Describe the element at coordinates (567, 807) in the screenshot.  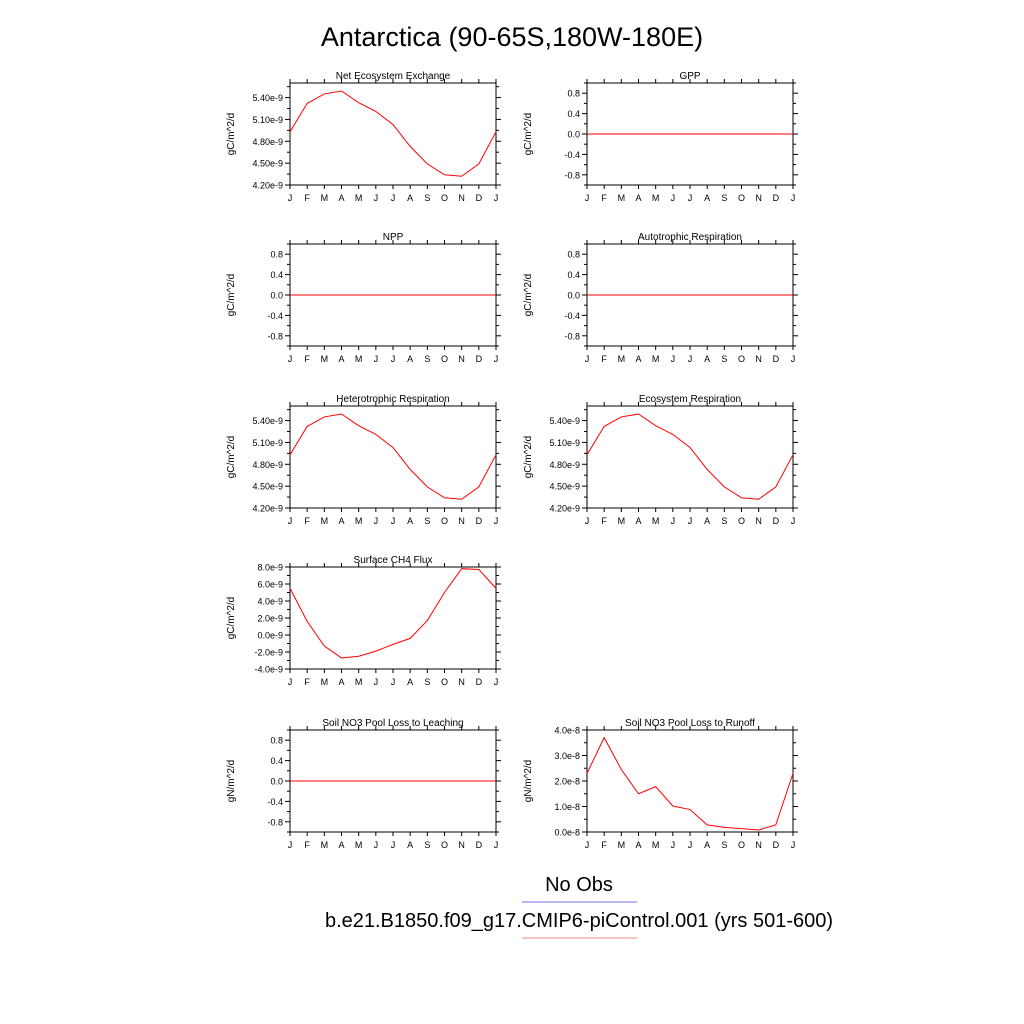
I see `y-tick-label: 1.0e-8` at that location.